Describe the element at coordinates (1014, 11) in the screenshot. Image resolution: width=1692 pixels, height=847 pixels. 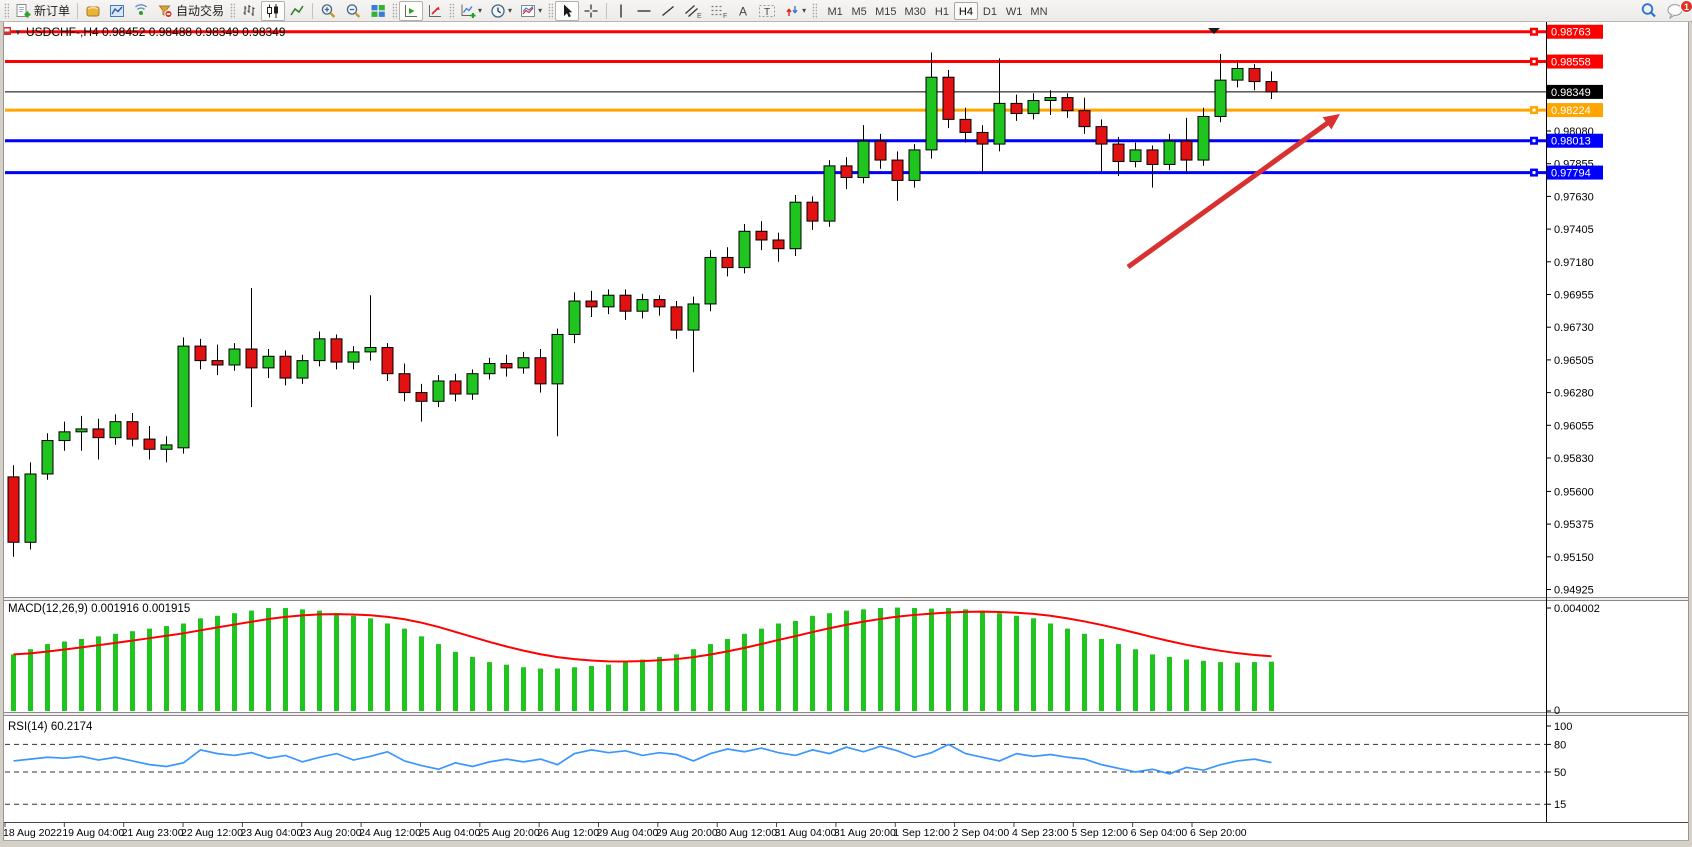
I see `tab-timeframe-w1: W1` at that location.